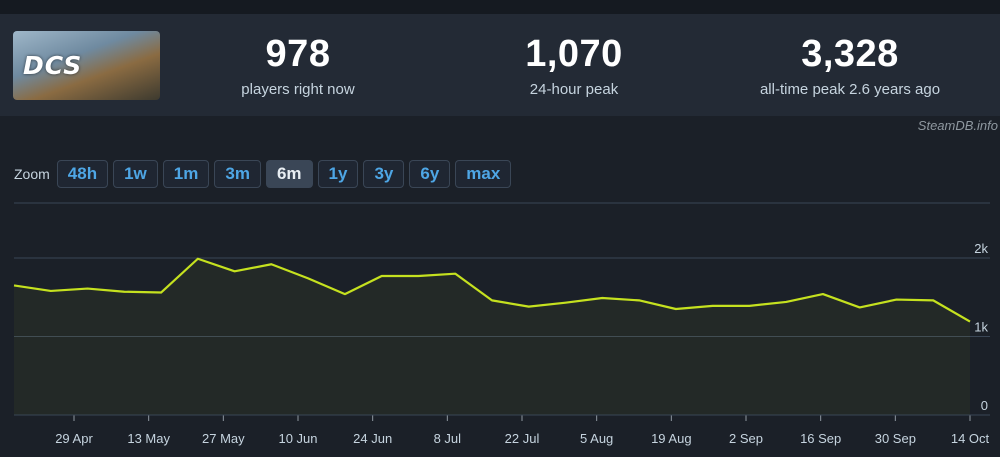  Describe the element at coordinates (32, 174) in the screenshot. I see `zoom-label: Zoom` at that location.